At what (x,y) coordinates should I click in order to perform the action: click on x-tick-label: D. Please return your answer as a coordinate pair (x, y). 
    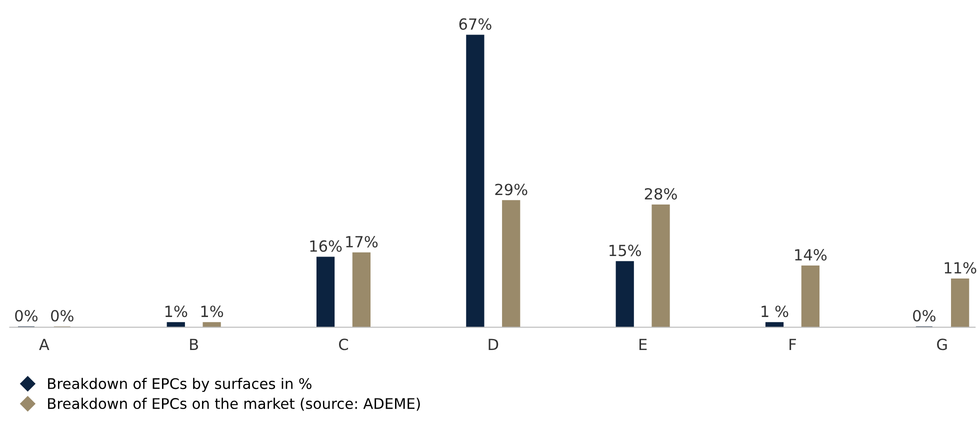
    Looking at the image, I should click on (493, 344).